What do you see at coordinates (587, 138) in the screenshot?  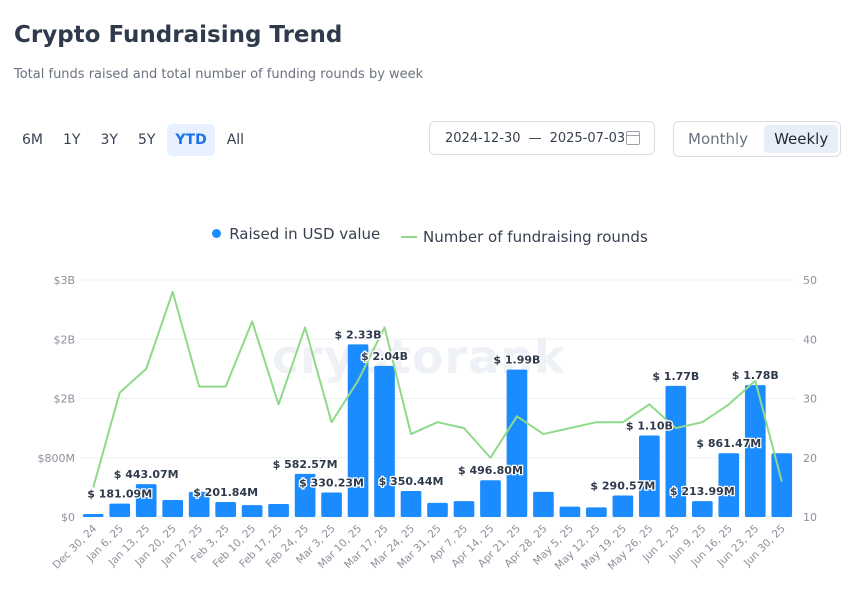 I see `date-end: 2025-07-03` at bounding box center [587, 138].